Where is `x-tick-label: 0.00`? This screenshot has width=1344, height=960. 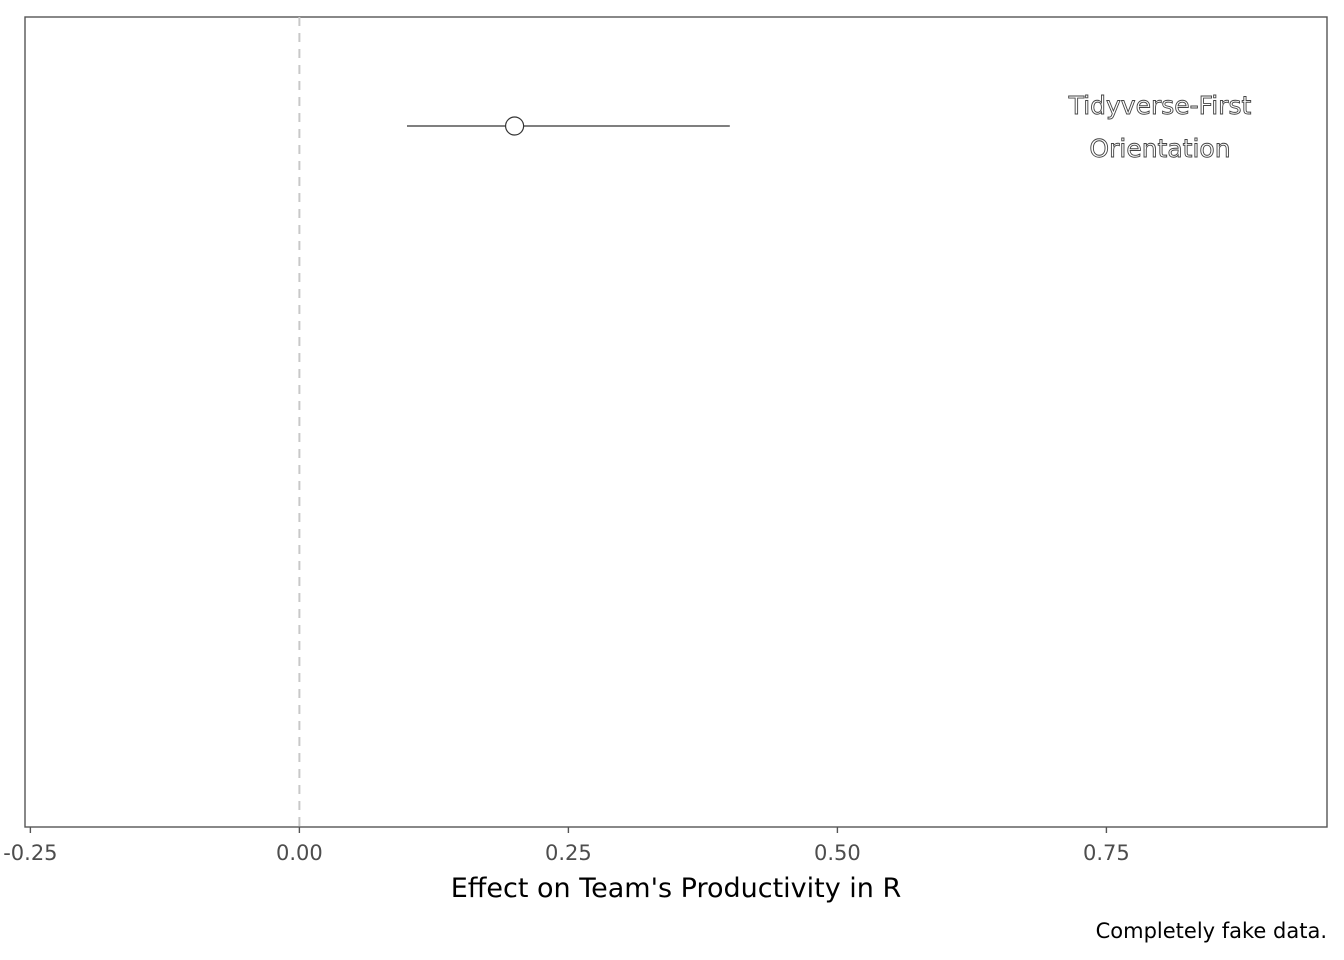
x-tick-label: 0.00 is located at coordinates (299, 853).